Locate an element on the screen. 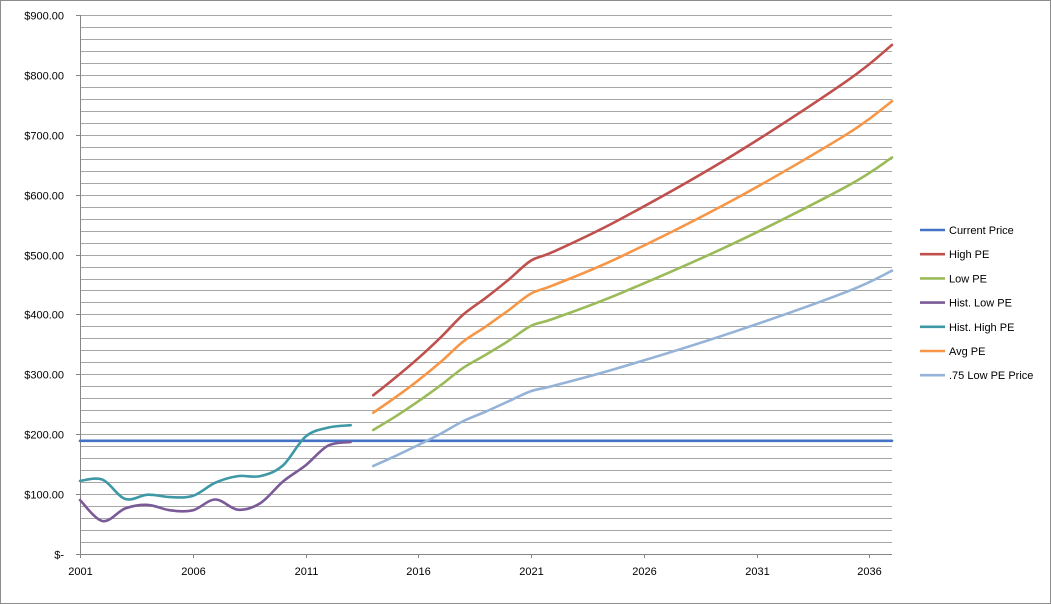 The width and height of the screenshot is (1051, 604). y-tick-label: $600.00 is located at coordinates (44, 197).